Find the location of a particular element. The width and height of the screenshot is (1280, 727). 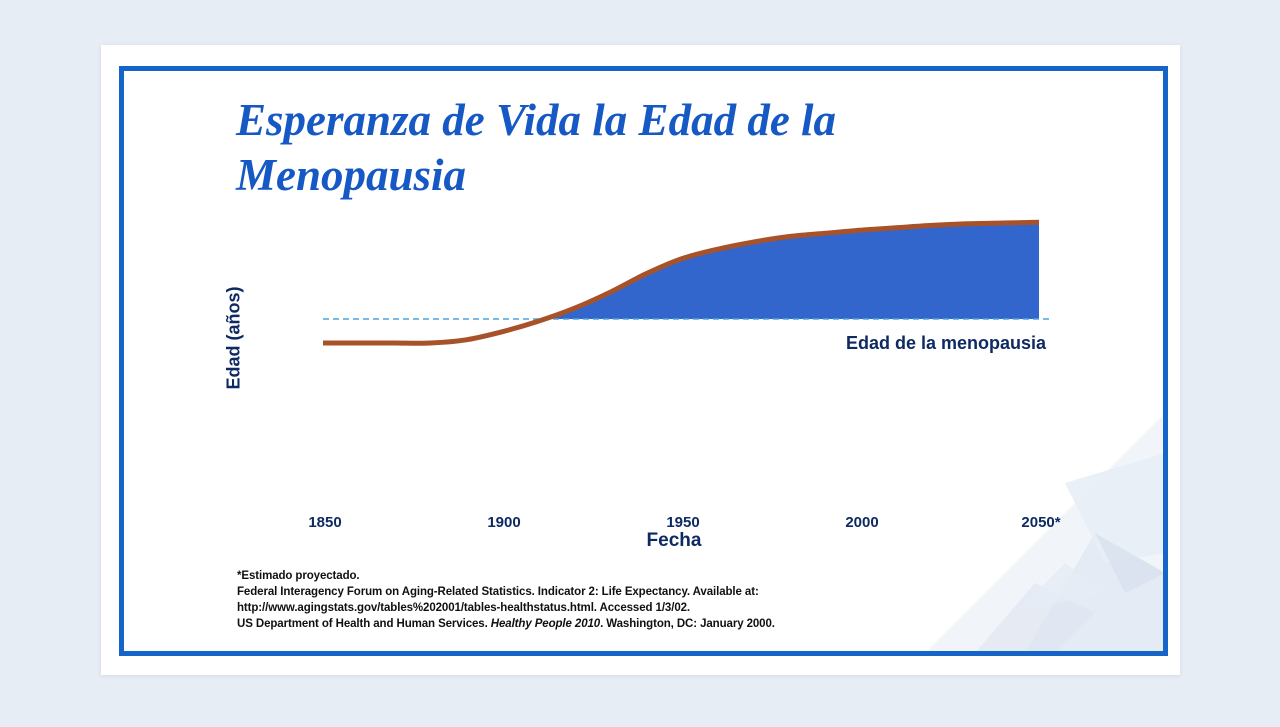

footnote-source-2-italic: Healthy People 2010 is located at coordinates (545, 624).